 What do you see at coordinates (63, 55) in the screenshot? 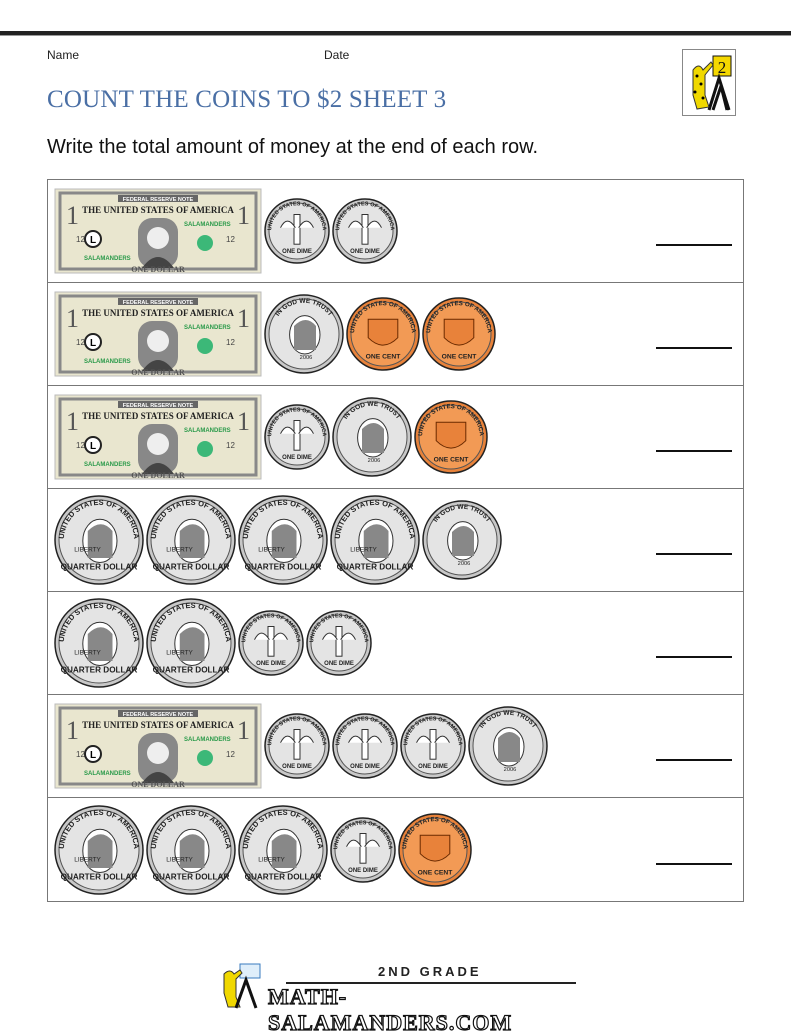
I see `name-label: Name` at bounding box center [63, 55].